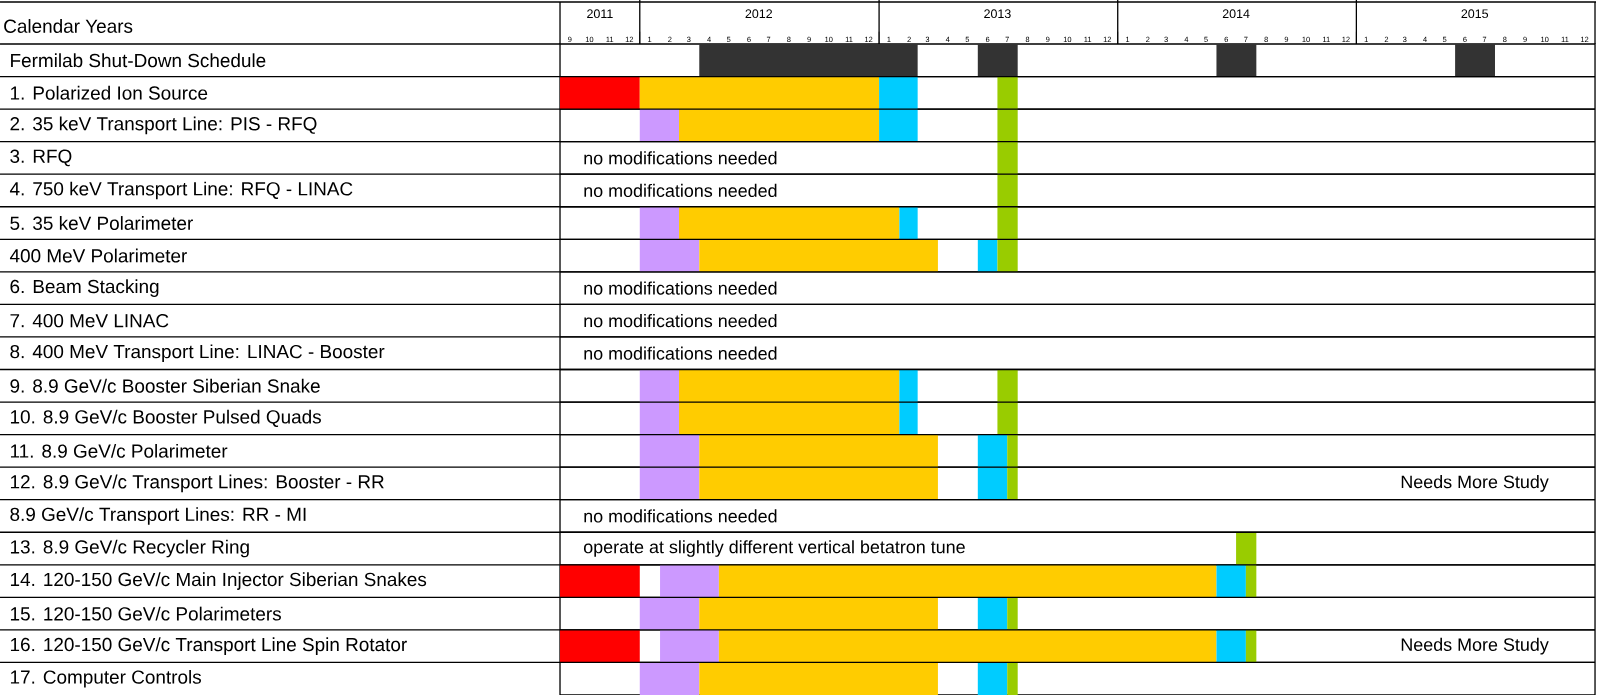 The width and height of the screenshot is (1597, 695). What do you see at coordinates (165, 418) in the screenshot?
I see `y-tick-label: 10. 8.9 GeV/c Booster Pulsed Quads` at bounding box center [165, 418].